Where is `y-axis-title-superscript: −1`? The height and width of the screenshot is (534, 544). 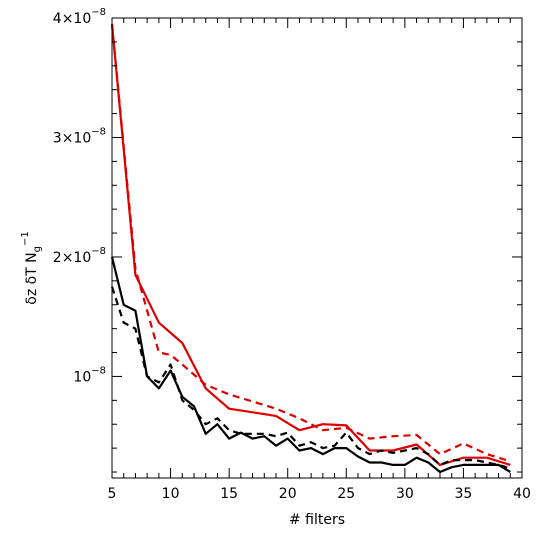 y-axis-title-superscript: −1 is located at coordinates (25, 238).